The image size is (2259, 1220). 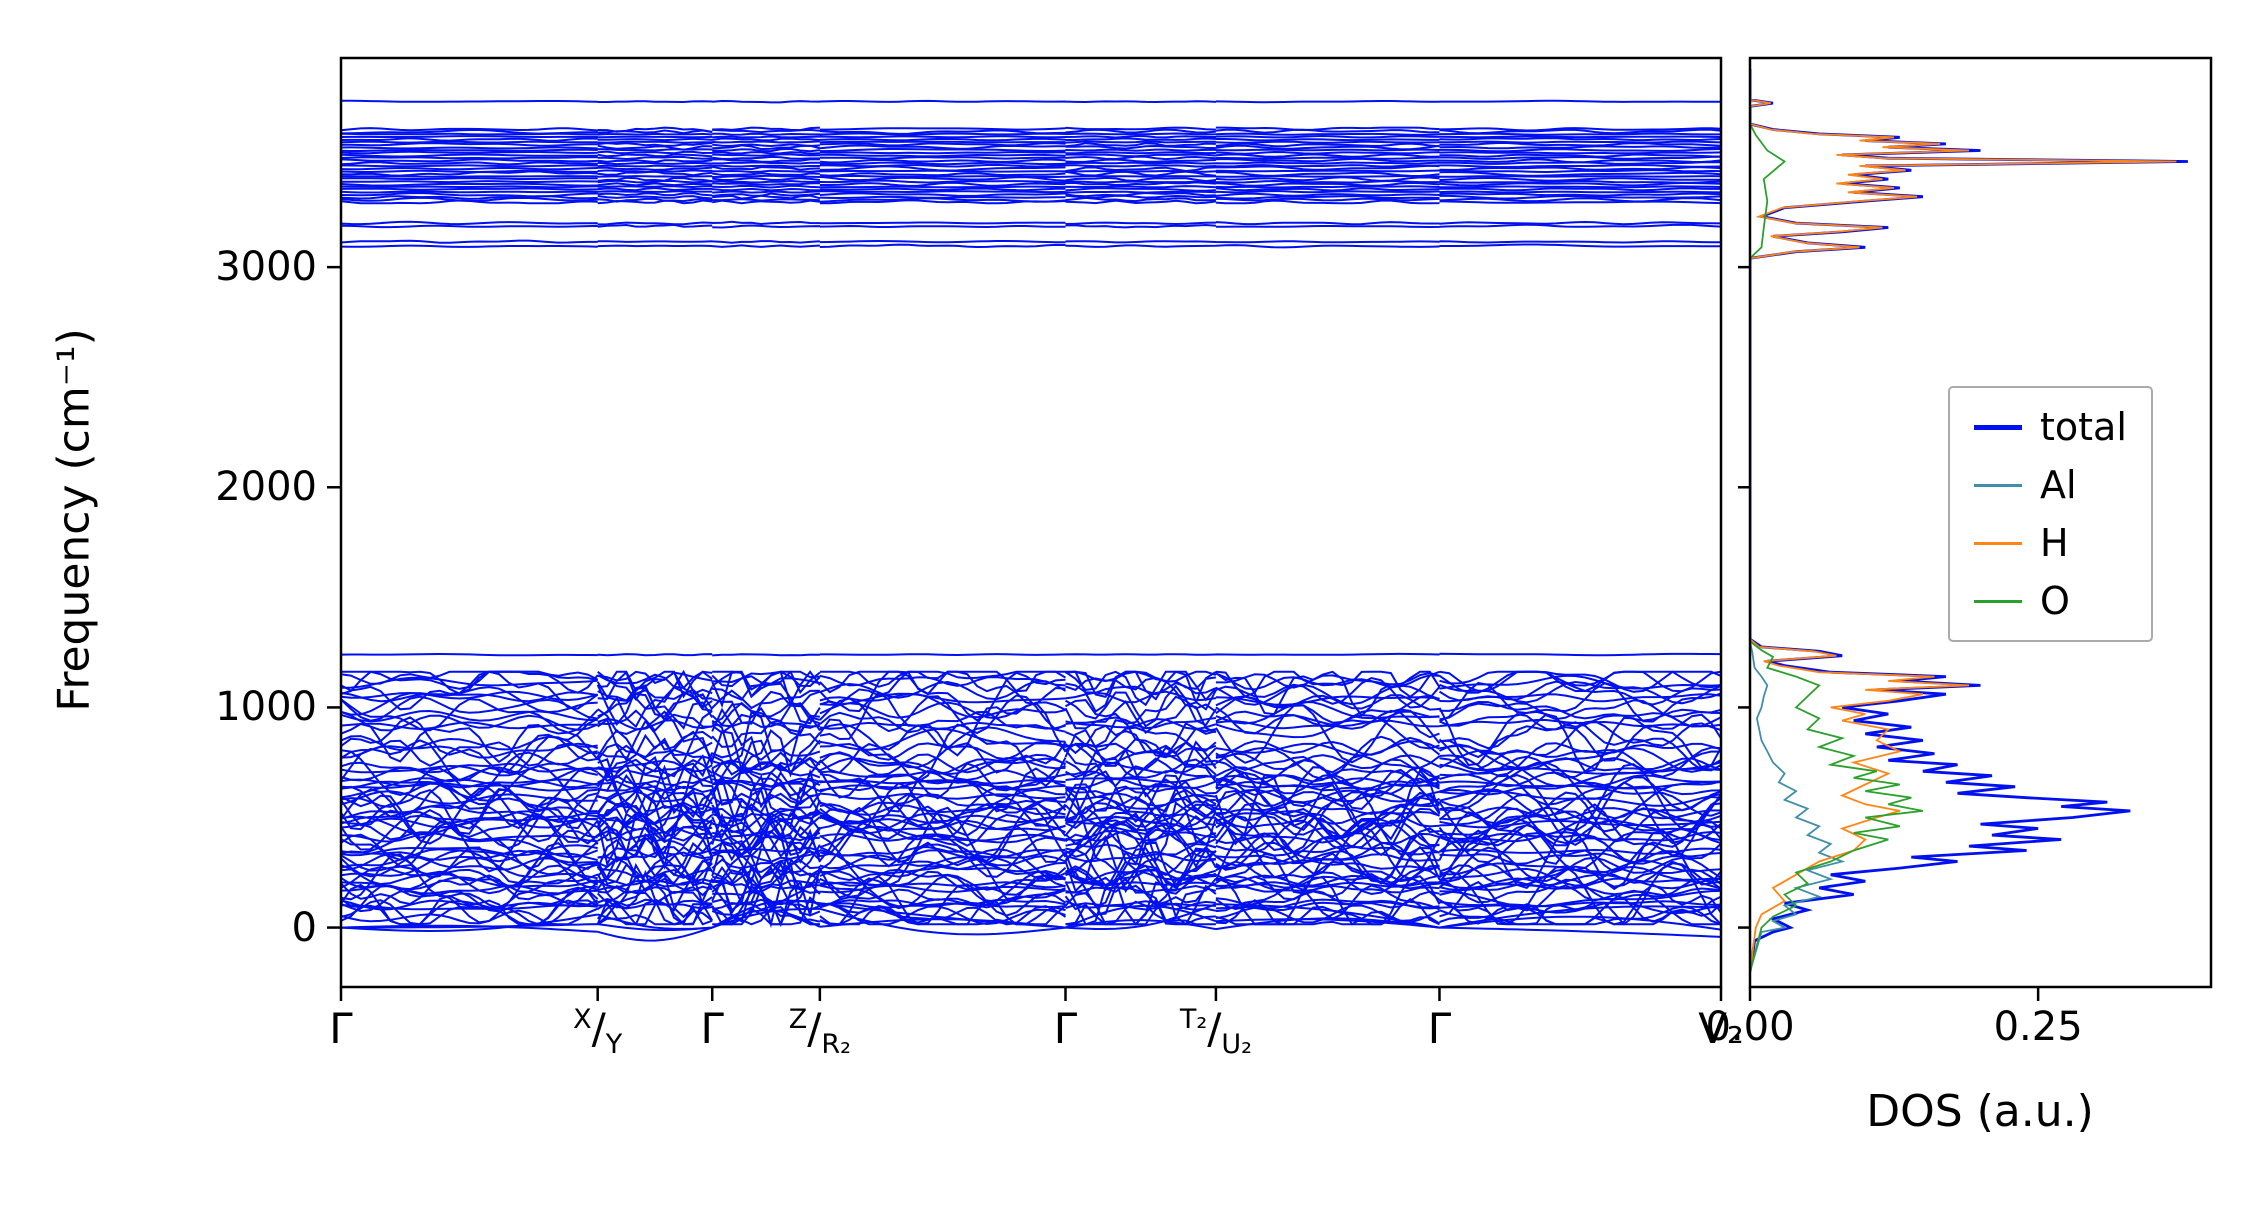 What do you see at coordinates (266, 707) in the screenshot?
I see `y-tick-label: 1000` at bounding box center [266, 707].